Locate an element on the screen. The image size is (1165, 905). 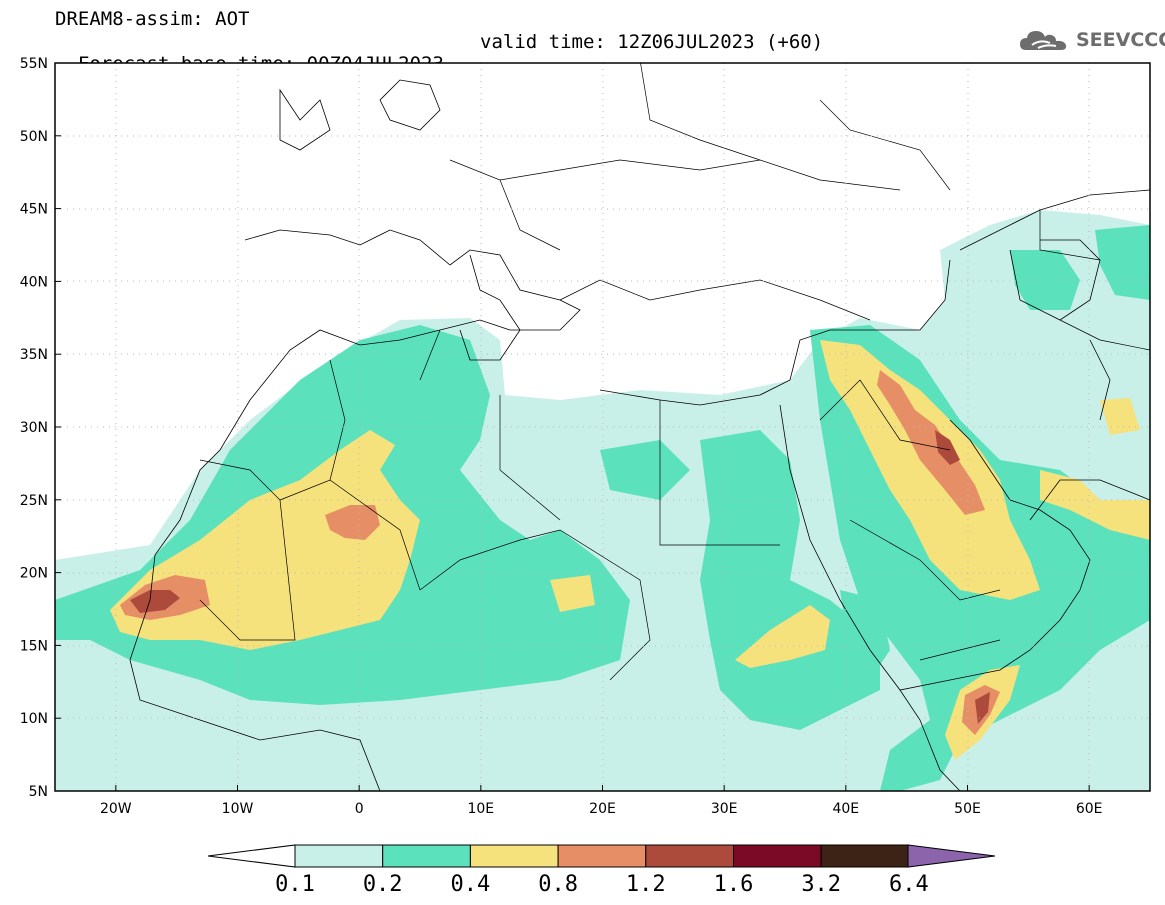
lat-ticks: 5N 10N 15N 20N 25N 30N 35N 40N 45N 50N 55N is located at coordinates (40, 428).